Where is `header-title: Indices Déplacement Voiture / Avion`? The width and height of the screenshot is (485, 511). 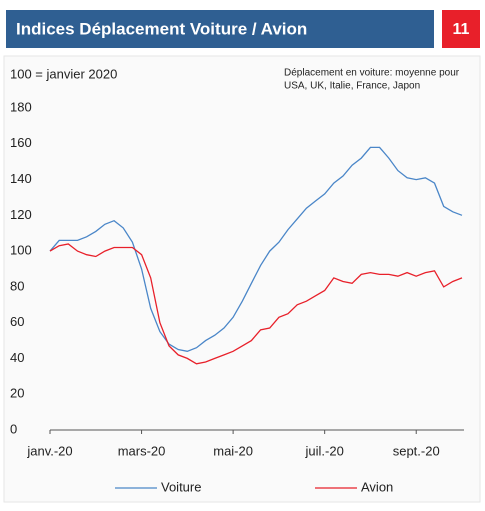 header-title: Indices Déplacement Voiture / Avion is located at coordinates (161, 28).